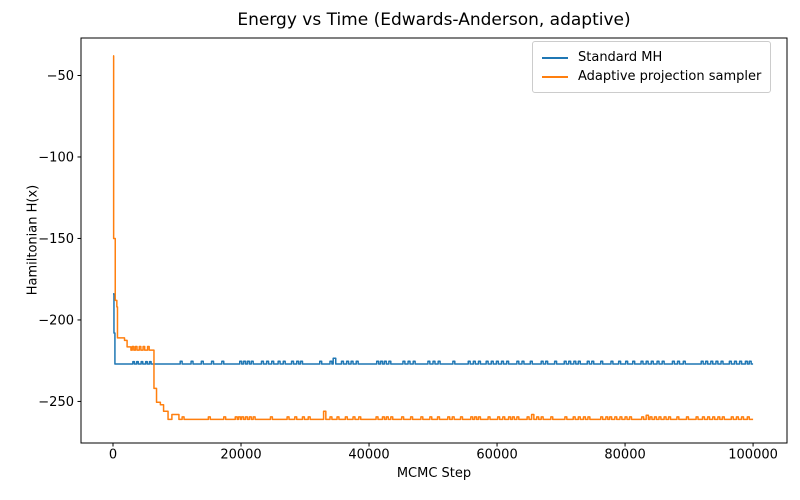  I want to click on legend-line-sample-standard-mh, so click(555, 57).